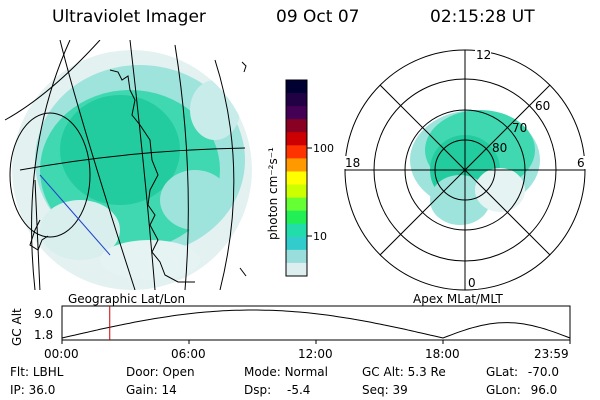 This screenshot has height=400, width=600. I want to click on altitude-ylabel: GC Alt, so click(17, 327).